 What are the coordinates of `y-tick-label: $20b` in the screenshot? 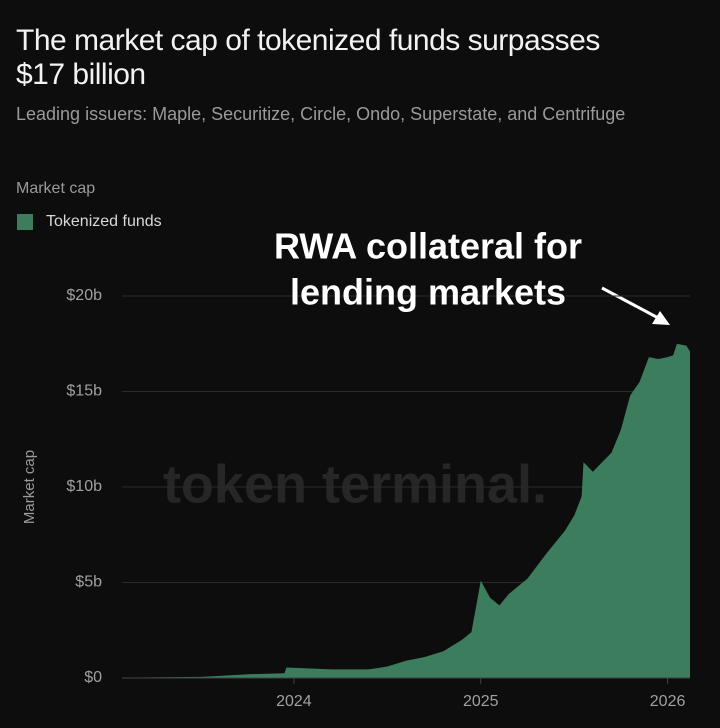 It's located at (84, 295).